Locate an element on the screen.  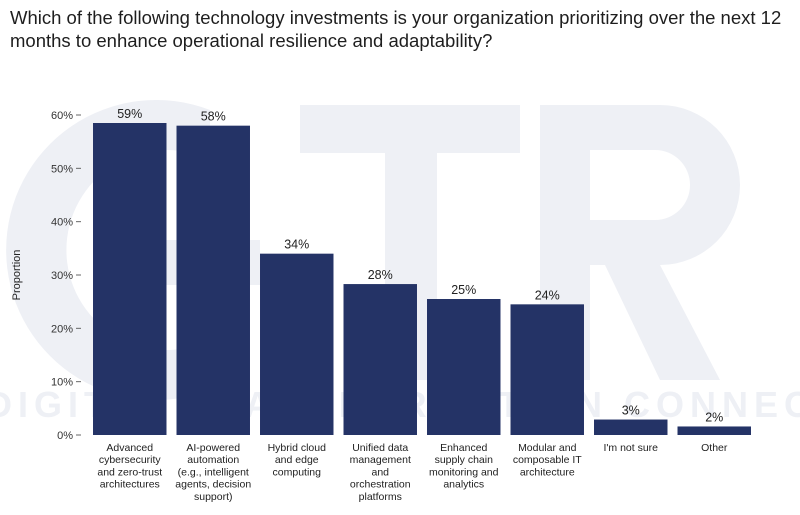
category-label-line: supply chain is located at coordinates (464, 460).